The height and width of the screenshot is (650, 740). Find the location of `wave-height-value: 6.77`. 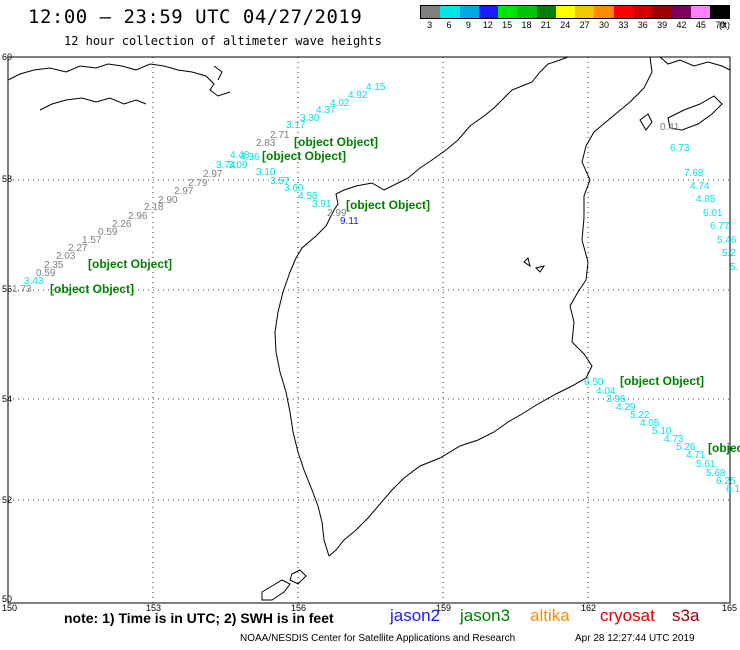

wave-height-value: 6.77 is located at coordinates (720, 226).